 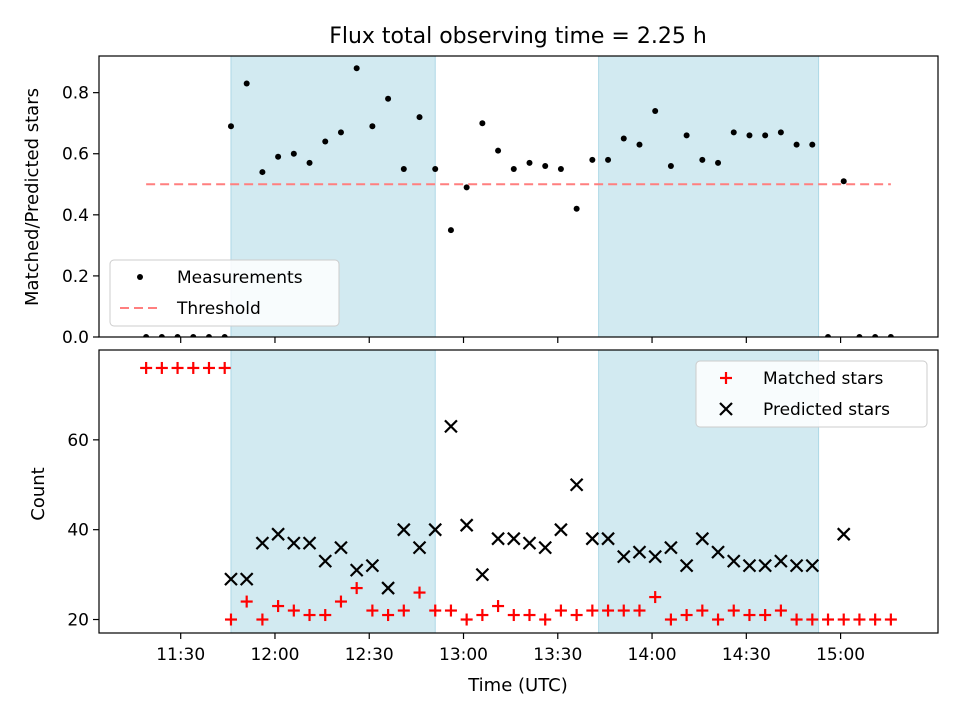 What do you see at coordinates (180, 655) in the screenshot?
I see `x-tick-label: 11:30` at bounding box center [180, 655].